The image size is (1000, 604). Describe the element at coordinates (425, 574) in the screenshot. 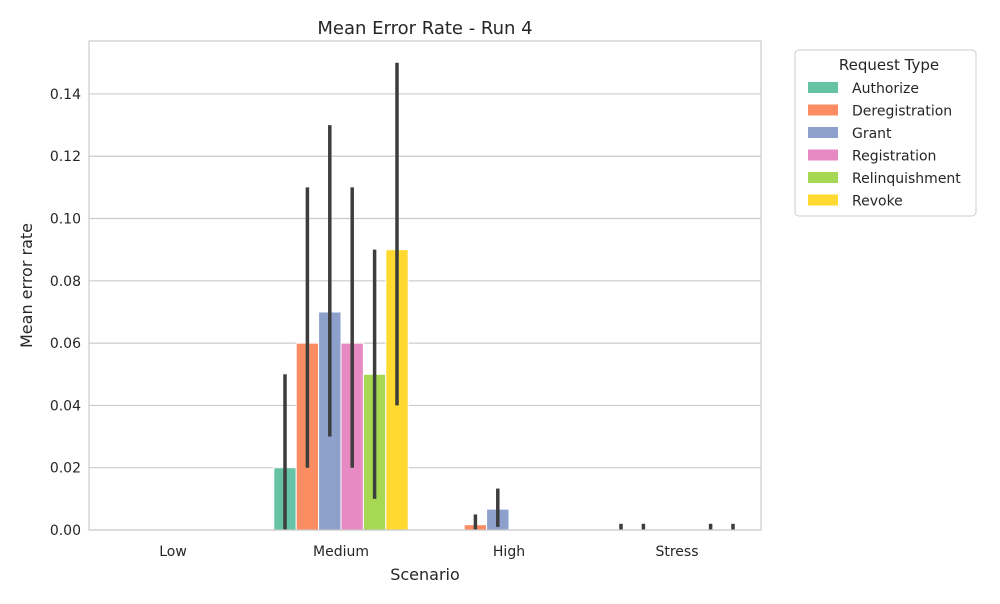

I see `x-axis-label: Scenario` at that location.